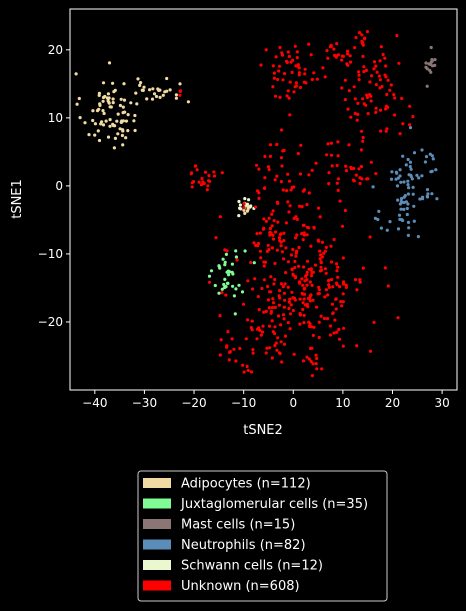  I want to click on x-tick-label: −10, so click(243, 403).